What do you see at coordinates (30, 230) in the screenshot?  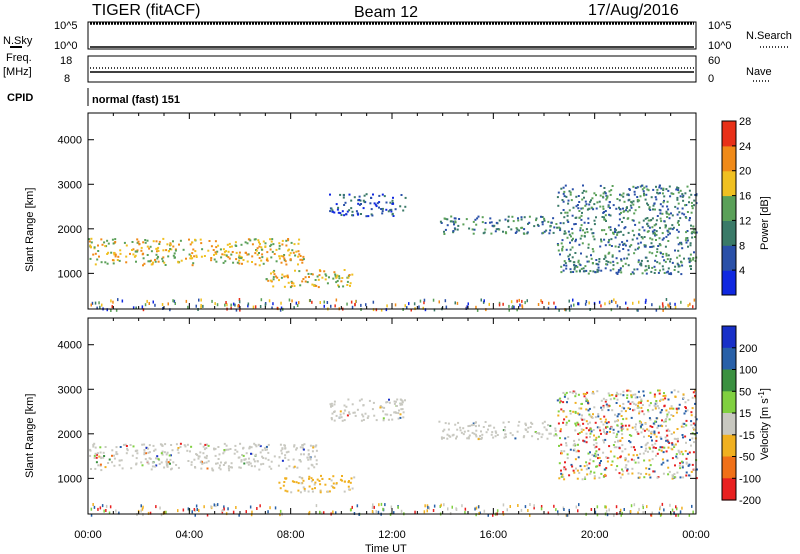 I see `power-ylabel: Slant Range [km]` at bounding box center [30, 230].